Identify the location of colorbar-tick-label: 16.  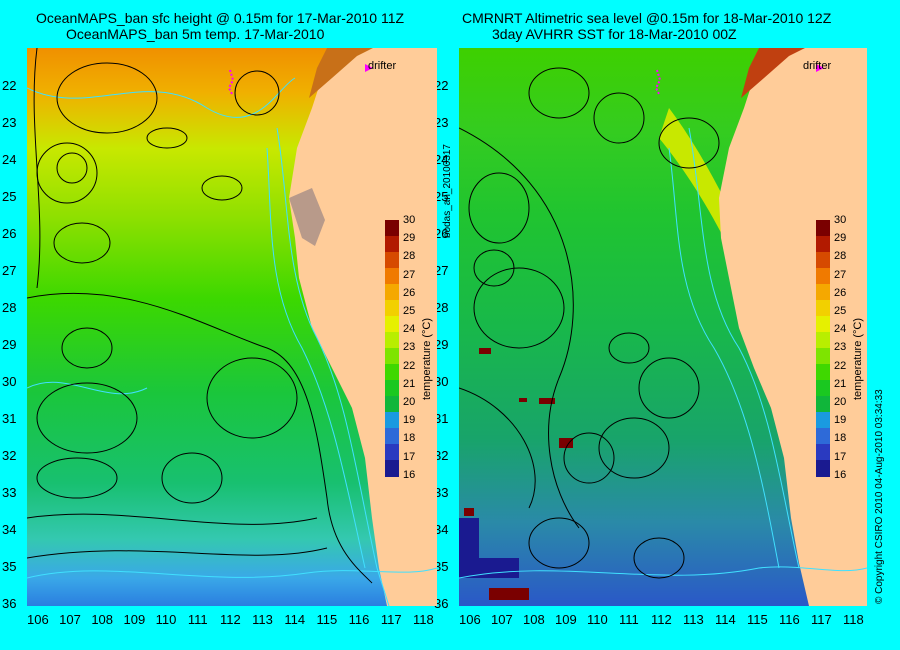
(409, 474).